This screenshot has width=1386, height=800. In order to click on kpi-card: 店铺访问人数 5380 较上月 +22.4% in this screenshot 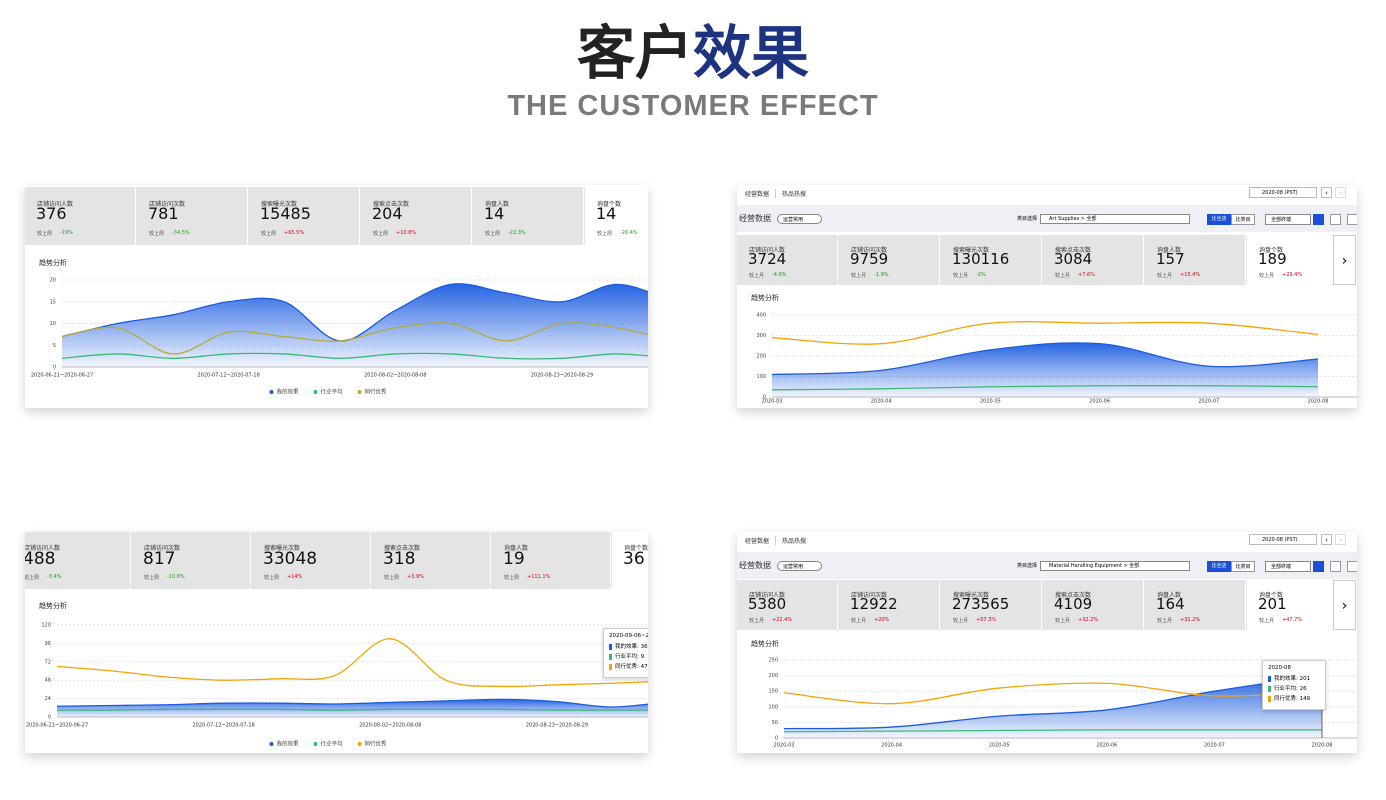, I will do `click(787, 605)`.